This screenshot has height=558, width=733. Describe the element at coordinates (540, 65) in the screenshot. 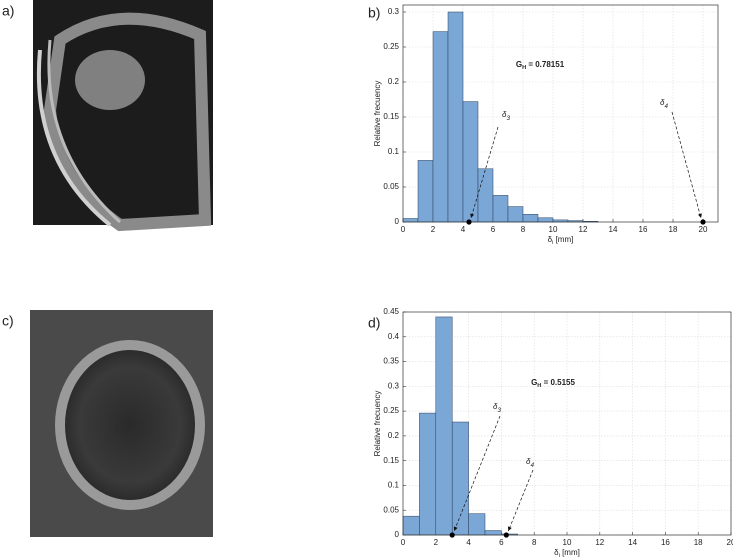

I see `annotation: GH = 0.78151` at that location.